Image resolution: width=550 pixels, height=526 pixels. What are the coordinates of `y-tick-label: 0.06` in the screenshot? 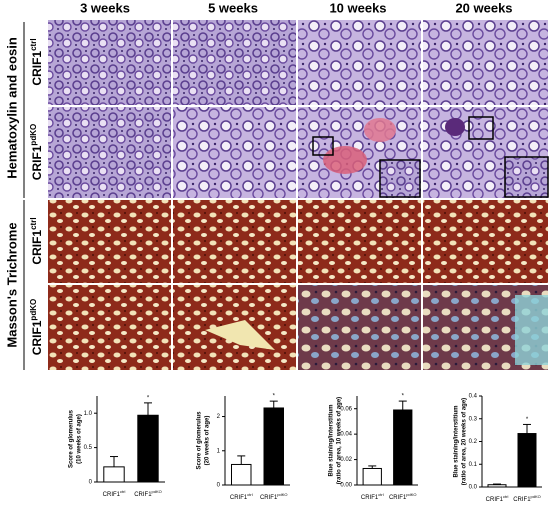 It's located at (346, 409).